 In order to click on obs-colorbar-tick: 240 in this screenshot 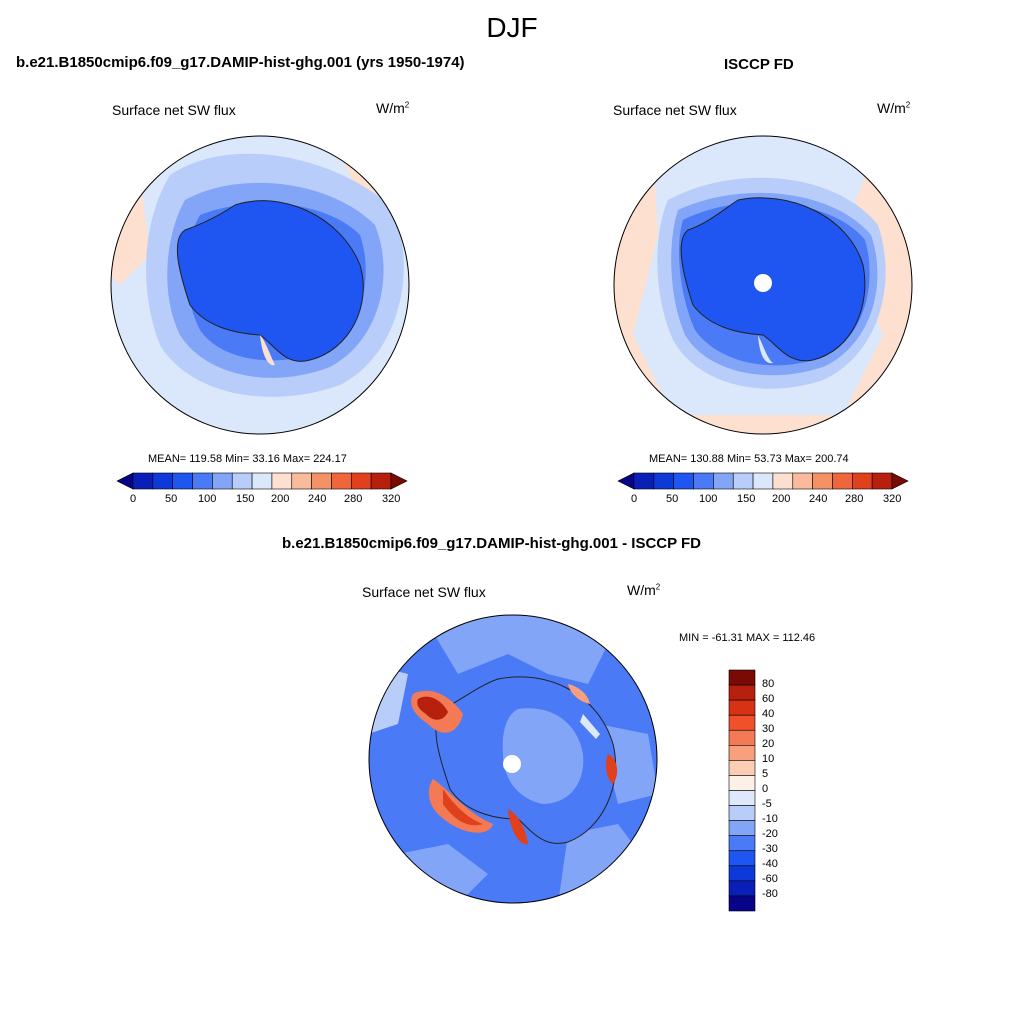, I will do `click(818, 499)`.